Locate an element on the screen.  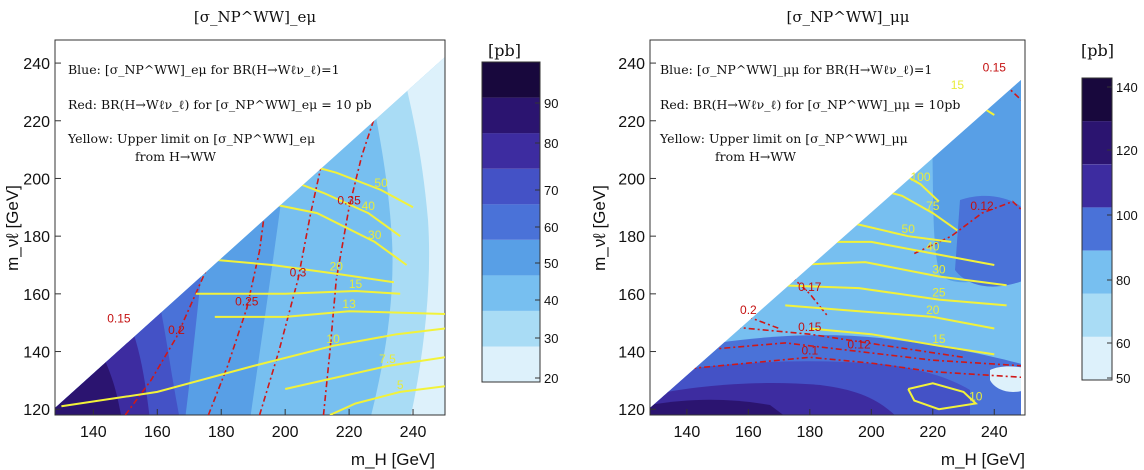
yellow-contour-label: 5 is located at coordinates (400, 385).